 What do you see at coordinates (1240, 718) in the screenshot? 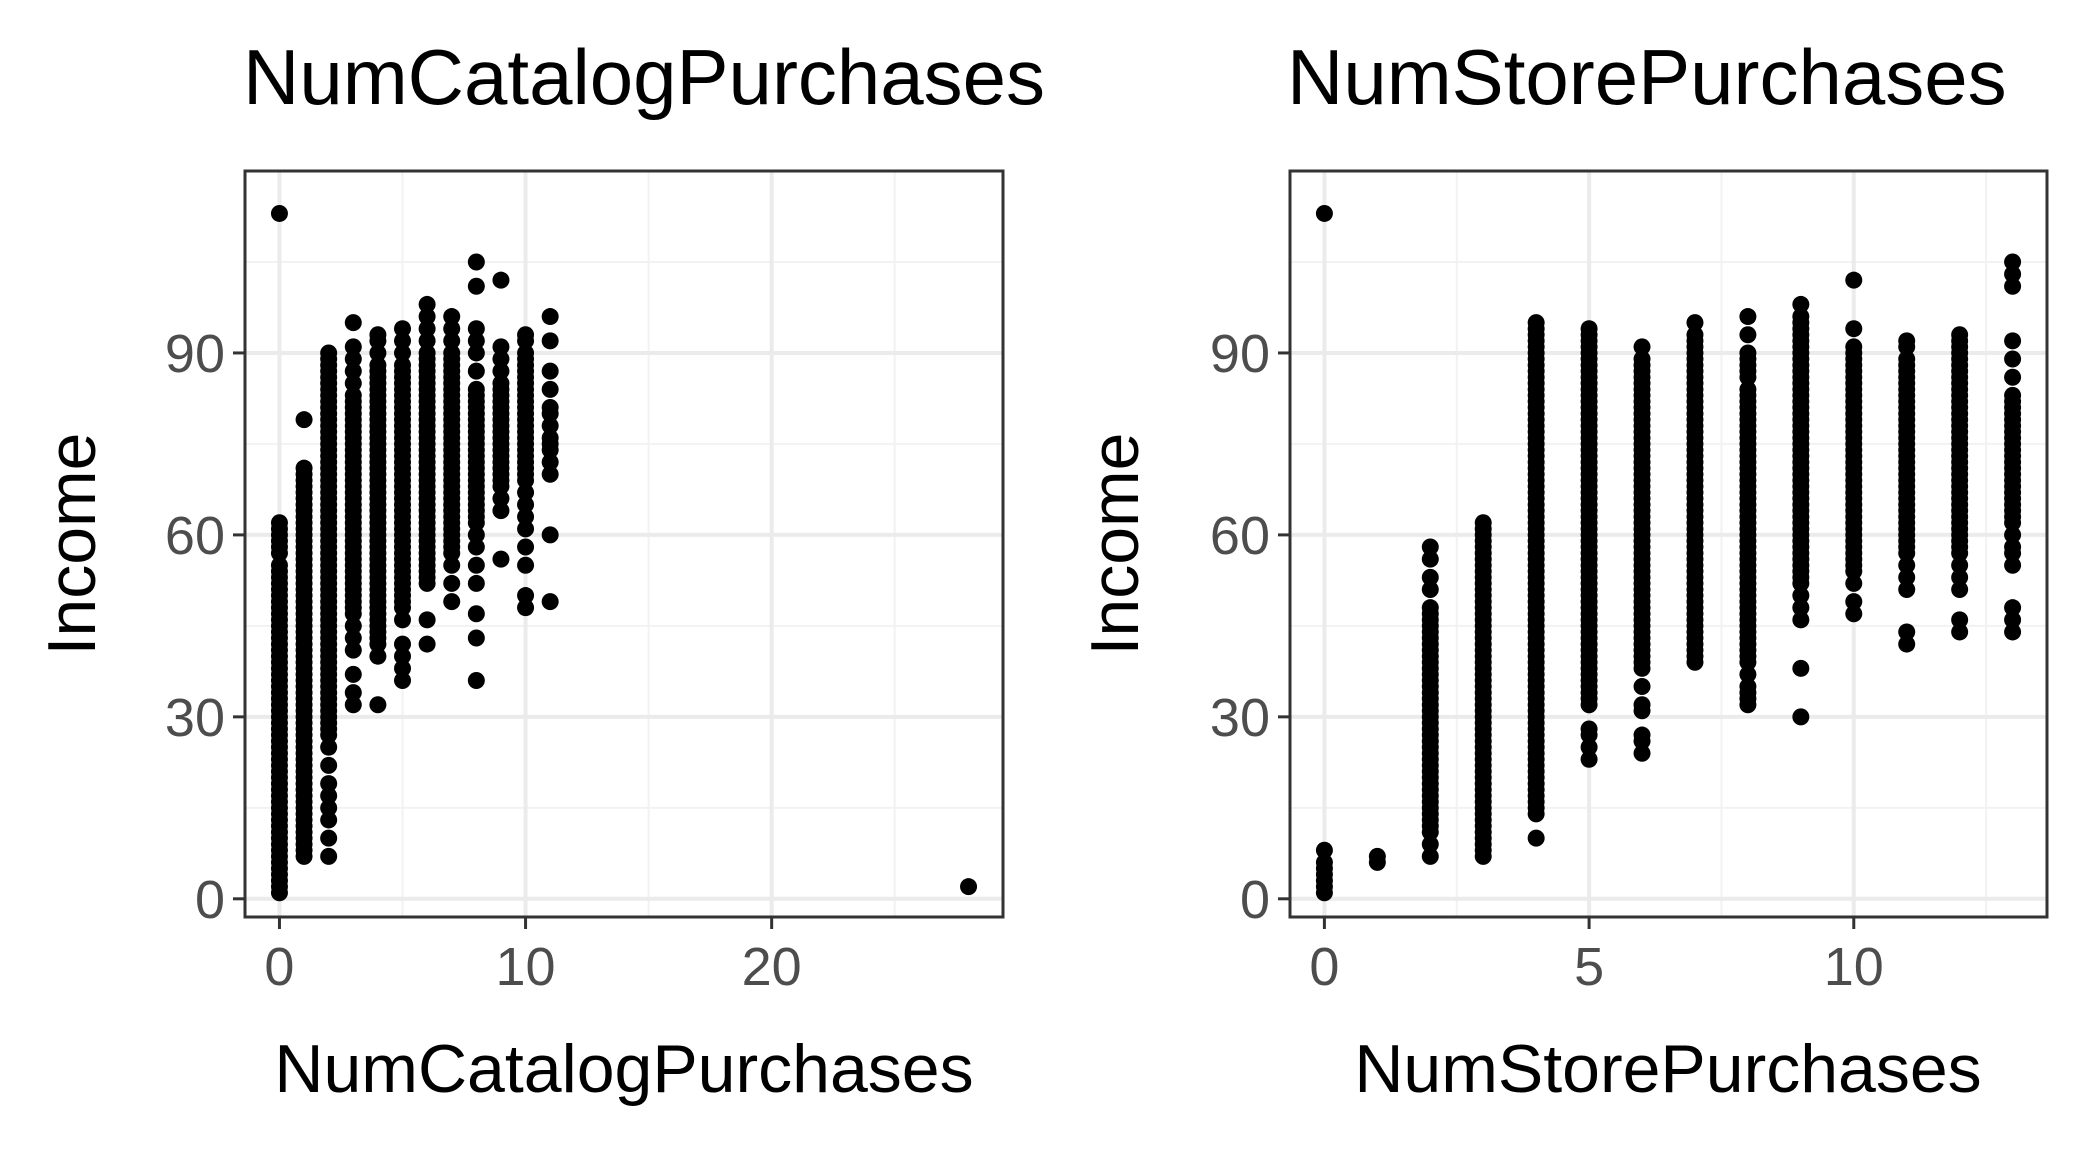
I see `y-tick-label: 30` at bounding box center [1240, 718].